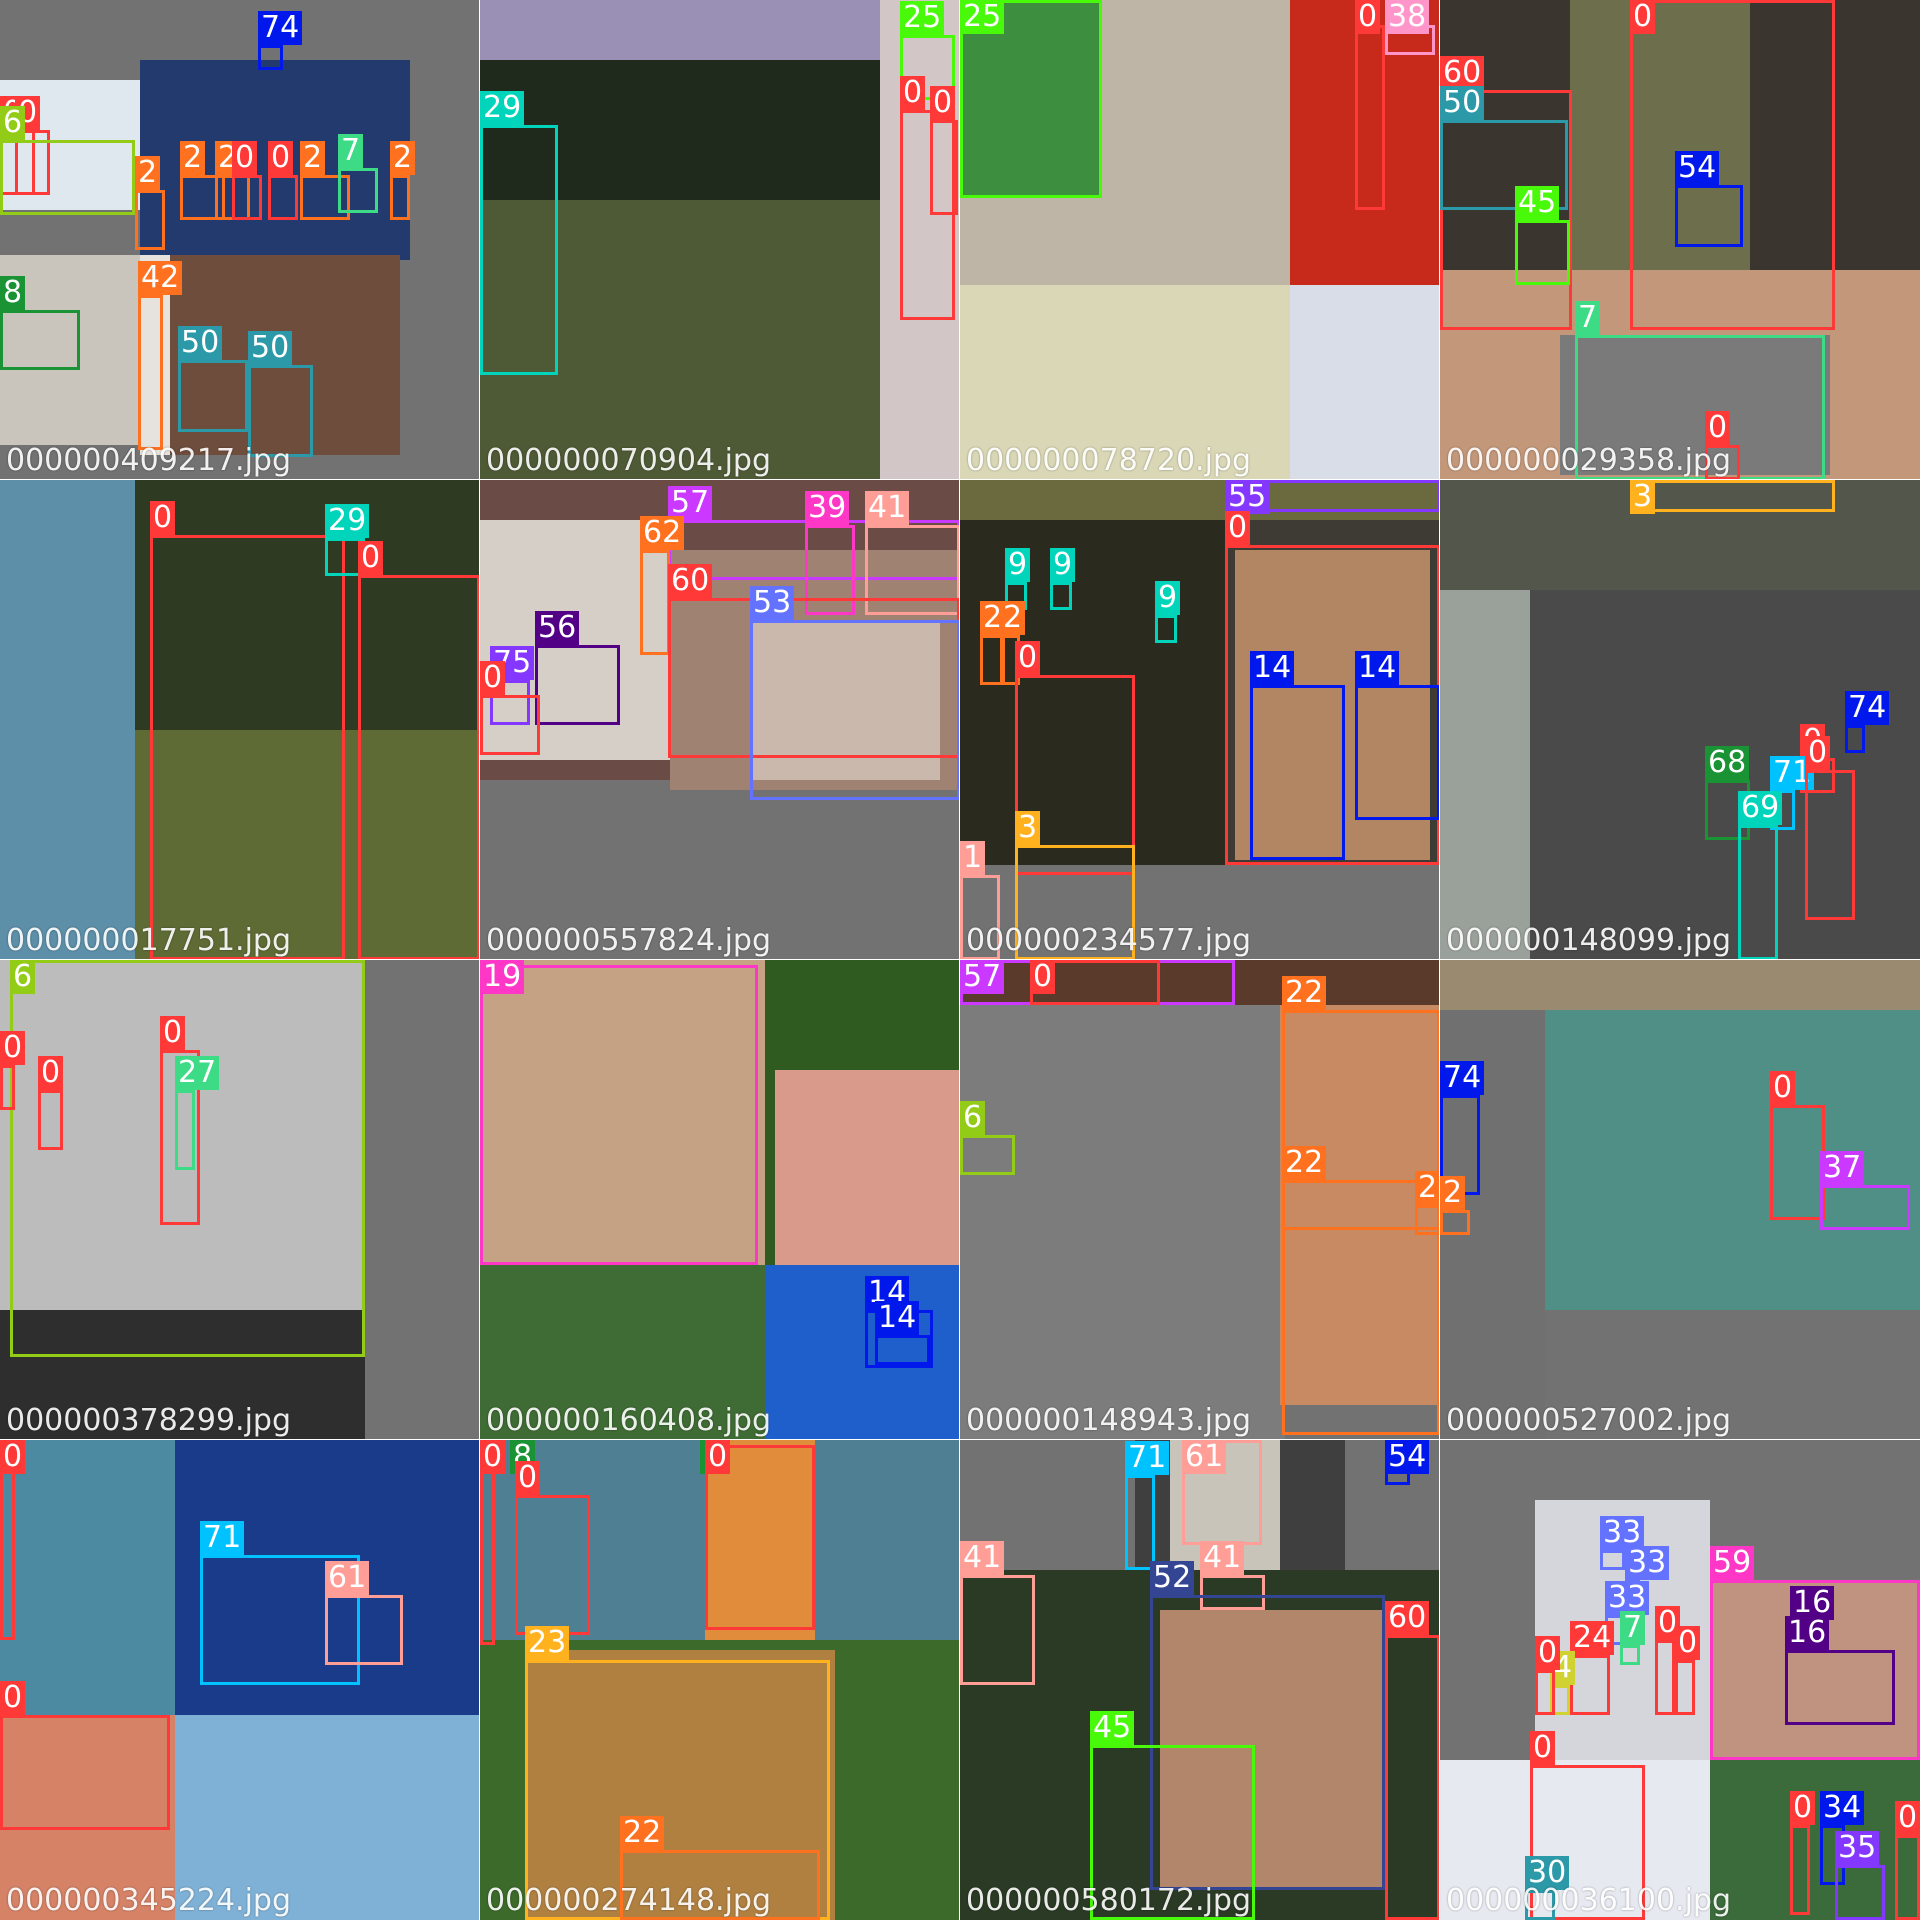 Image resolution: width=1920 pixels, height=1920 pixels. I want to click on image-tile: 0 60 50 45 54 7 0 000000029358.jpg, so click(1679, 240).